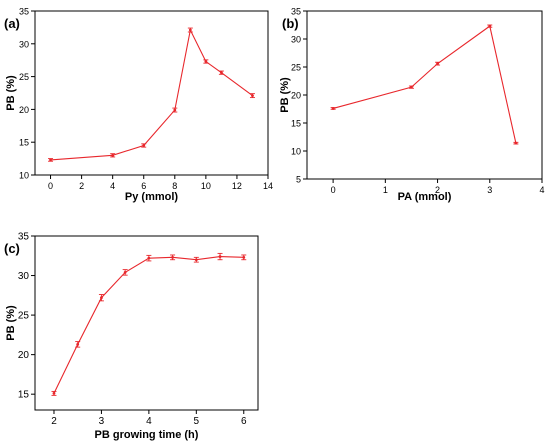 The image size is (550, 445). What do you see at coordinates (268, 186) in the screenshot?
I see `x-tick-label: 14` at bounding box center [268, 186].